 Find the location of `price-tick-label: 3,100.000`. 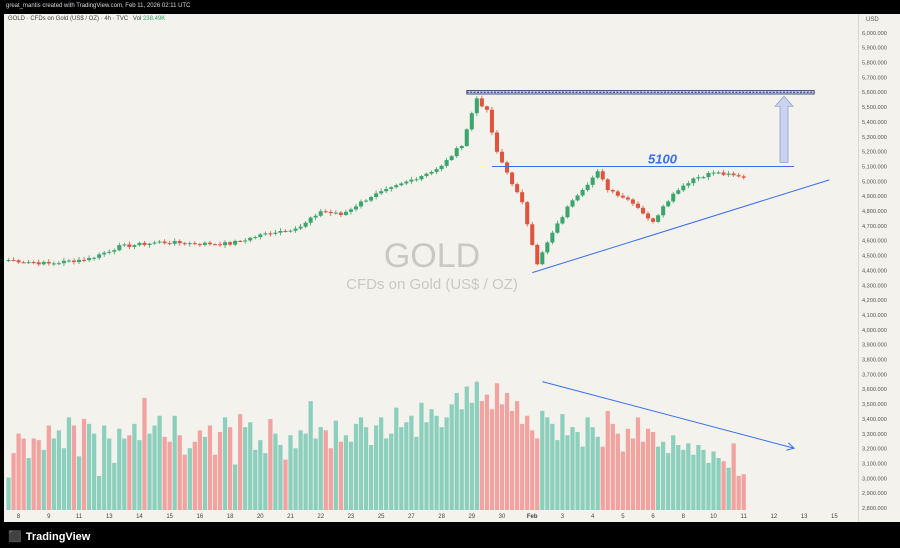

price-tick-label: 3,100.000 is located at coordinates (874, 464).